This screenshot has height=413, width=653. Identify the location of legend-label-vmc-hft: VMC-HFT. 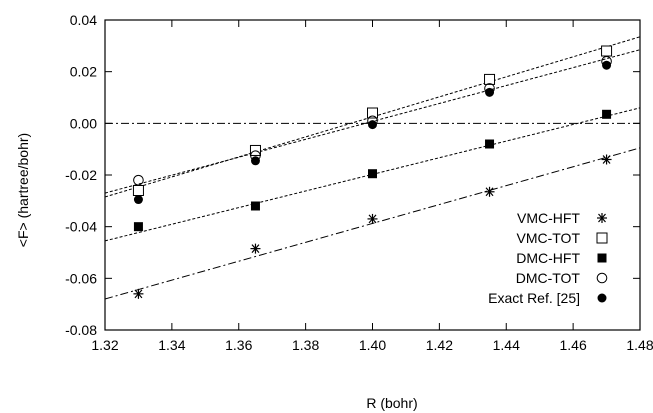
(548, 218).